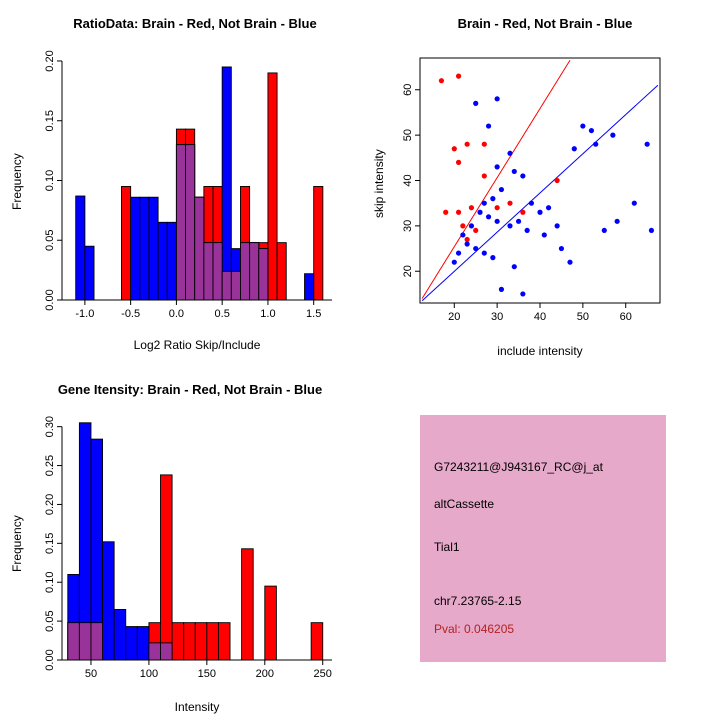  What do you see at coordinates (176, 314) in the screenshot?
I see `svg-text: 0.0` at bounding box center [176, 314].